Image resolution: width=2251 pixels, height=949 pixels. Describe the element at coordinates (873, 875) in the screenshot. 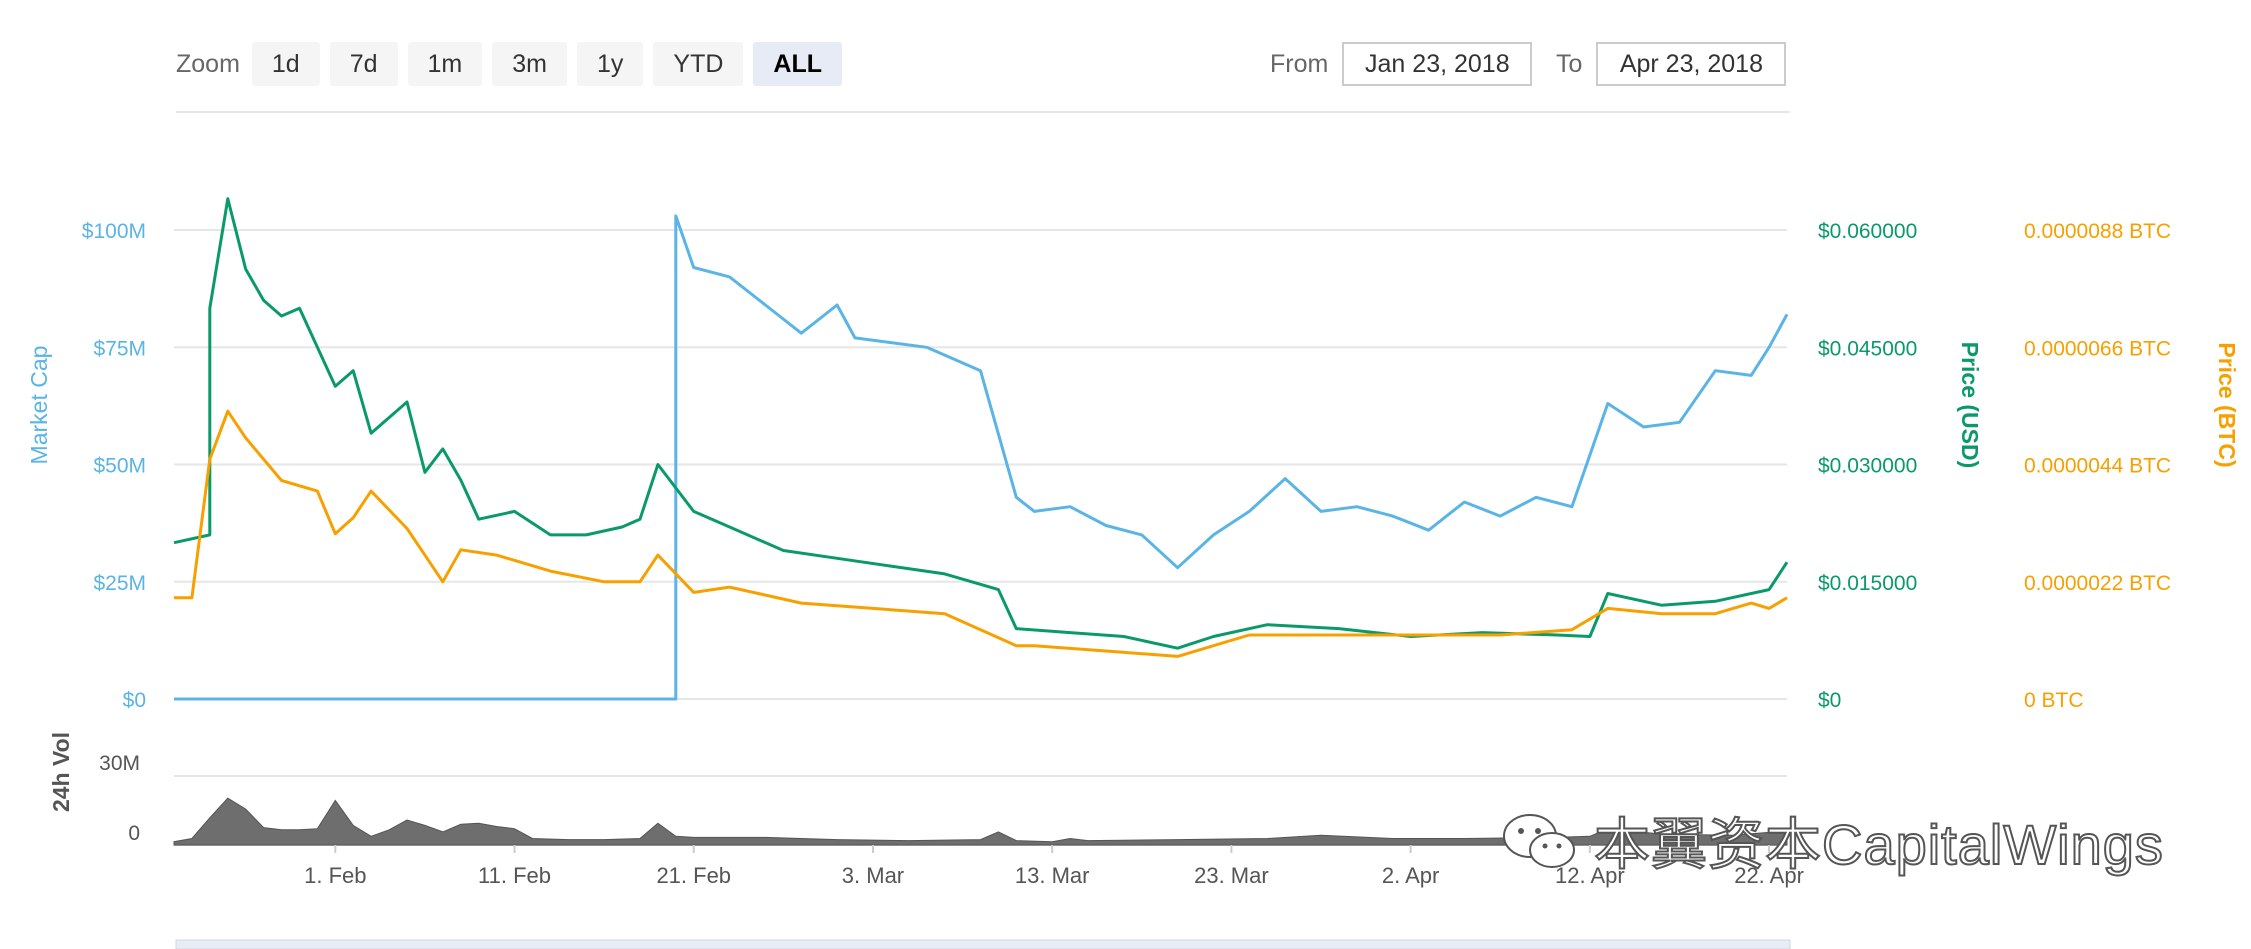

I see `x-tick-label: 3. Mar` at that location.